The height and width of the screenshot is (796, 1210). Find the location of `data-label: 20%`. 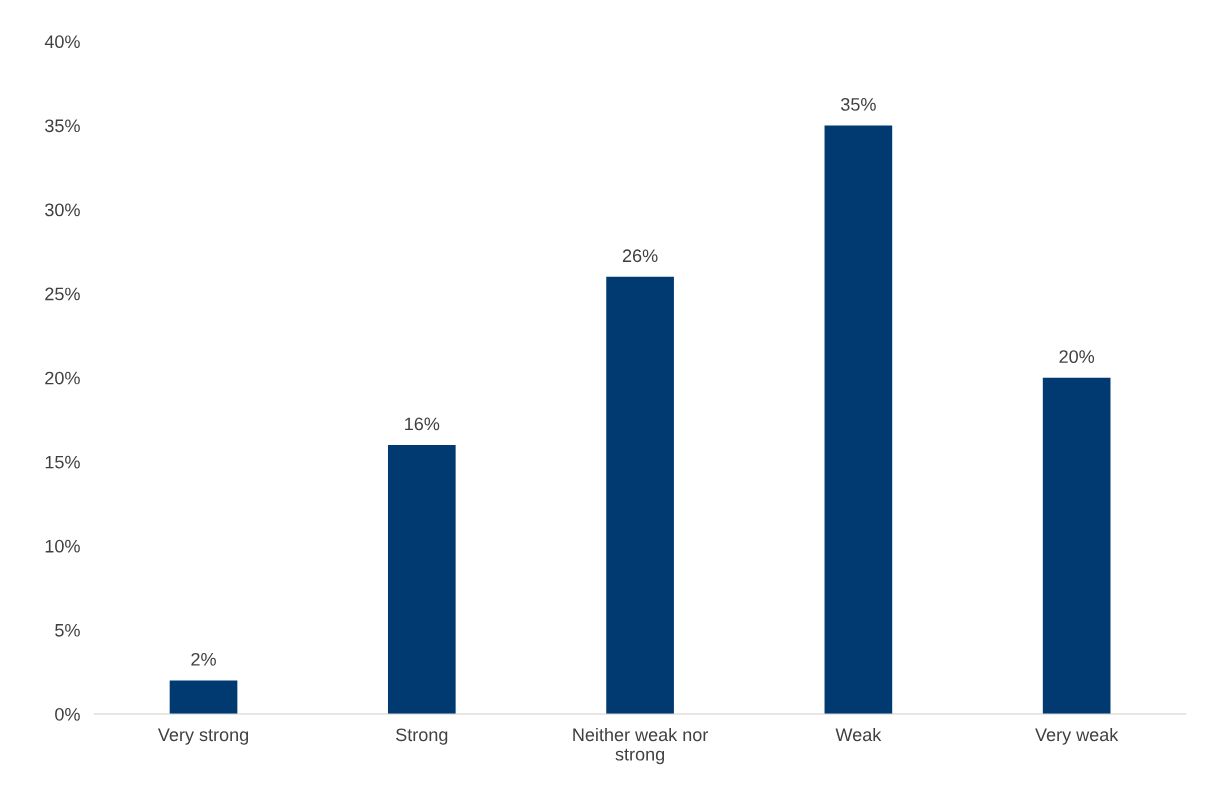

data-label: 20% is located at coordinates (1077, 357).